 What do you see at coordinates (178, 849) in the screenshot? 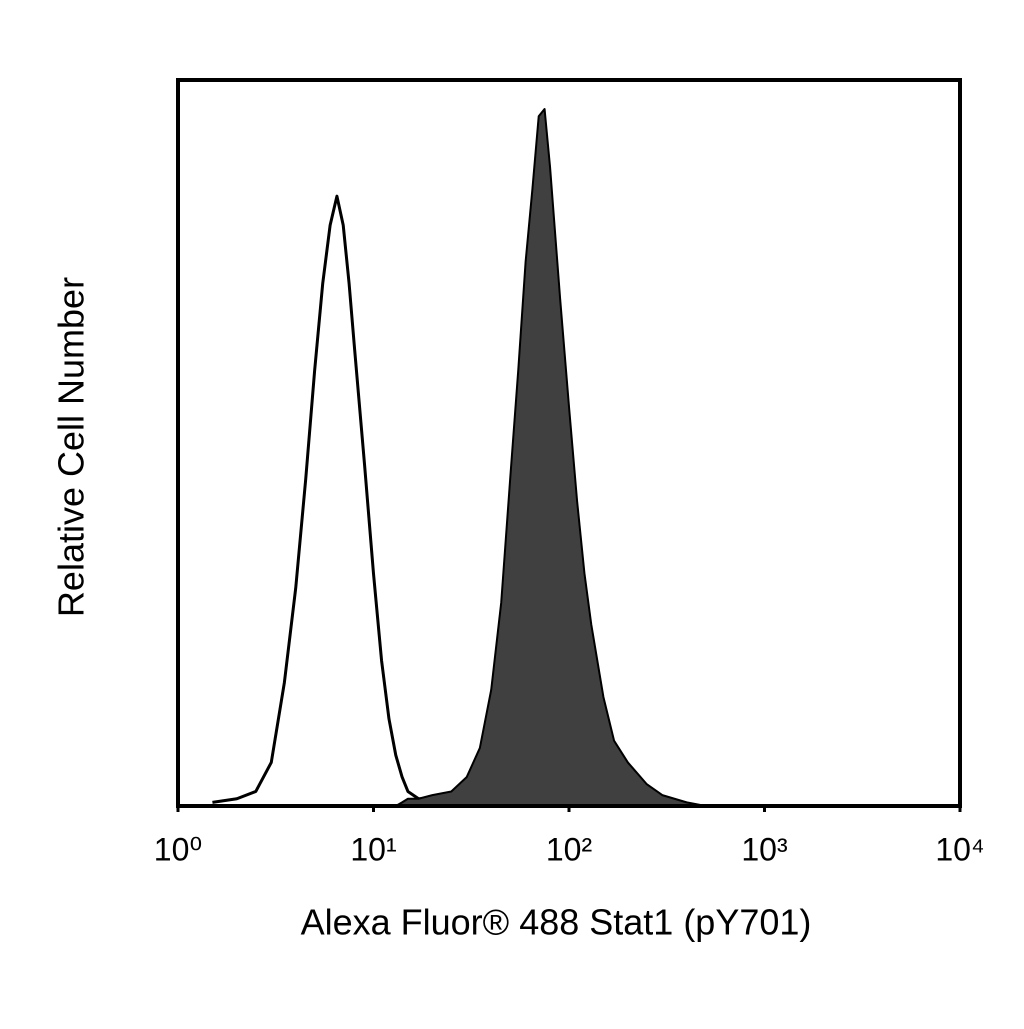
I see `x-tick-label: 10⁰` at bounding box center [178, 849].